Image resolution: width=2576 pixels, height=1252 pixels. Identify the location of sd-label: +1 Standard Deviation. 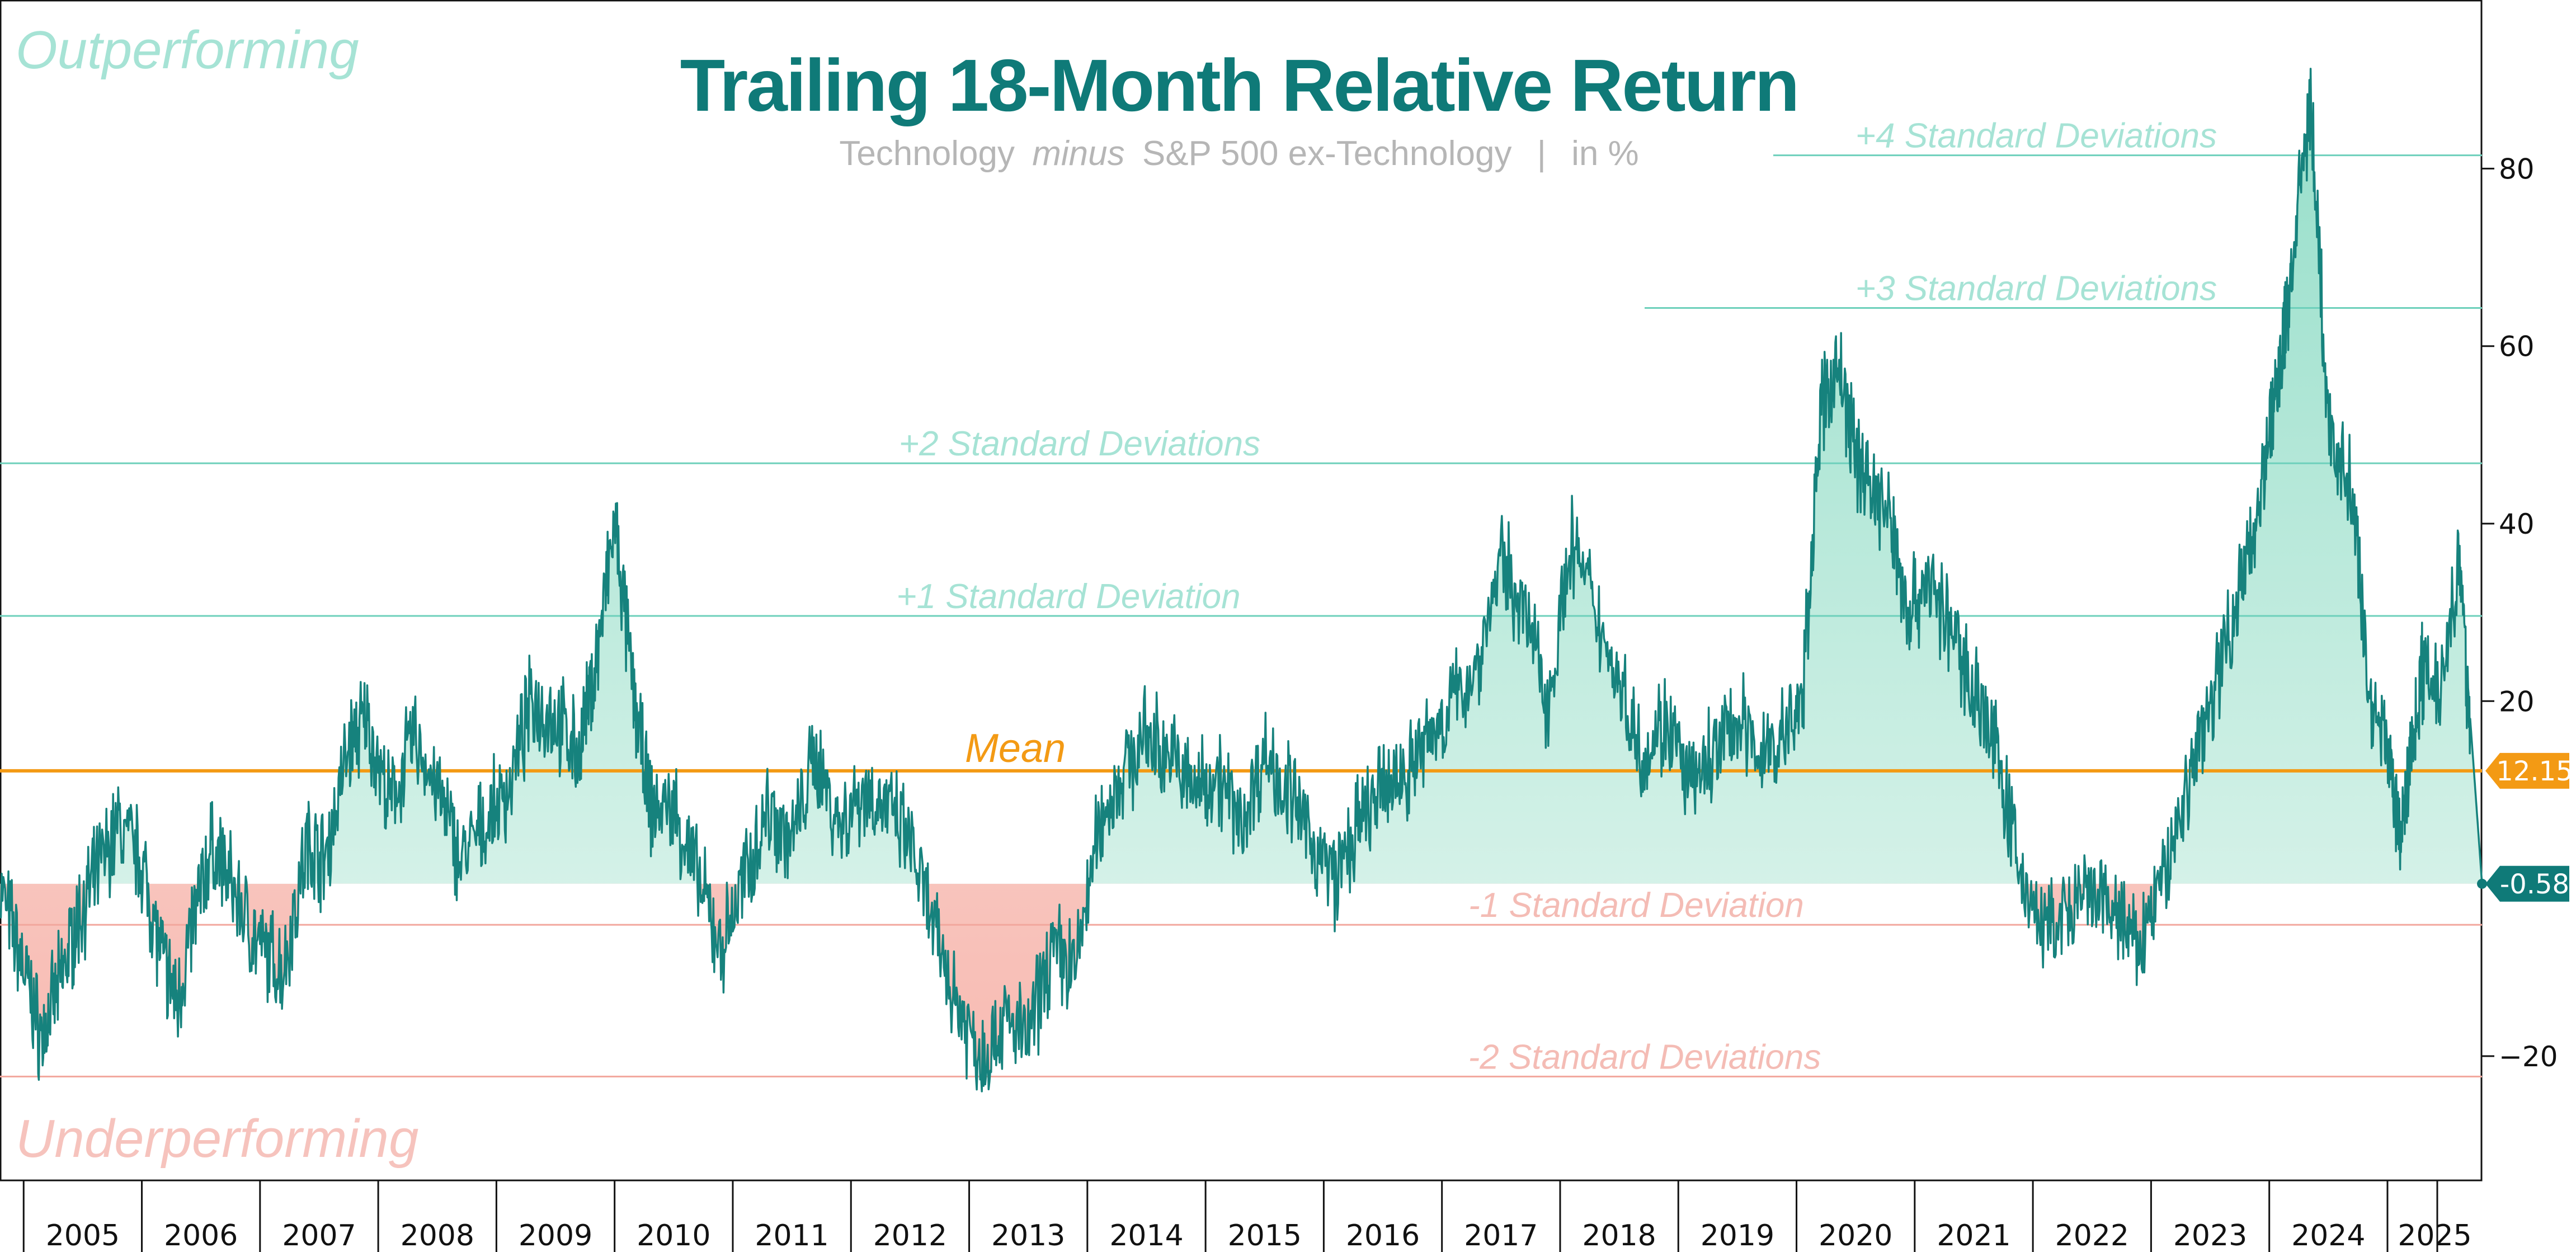
(1068, 596).